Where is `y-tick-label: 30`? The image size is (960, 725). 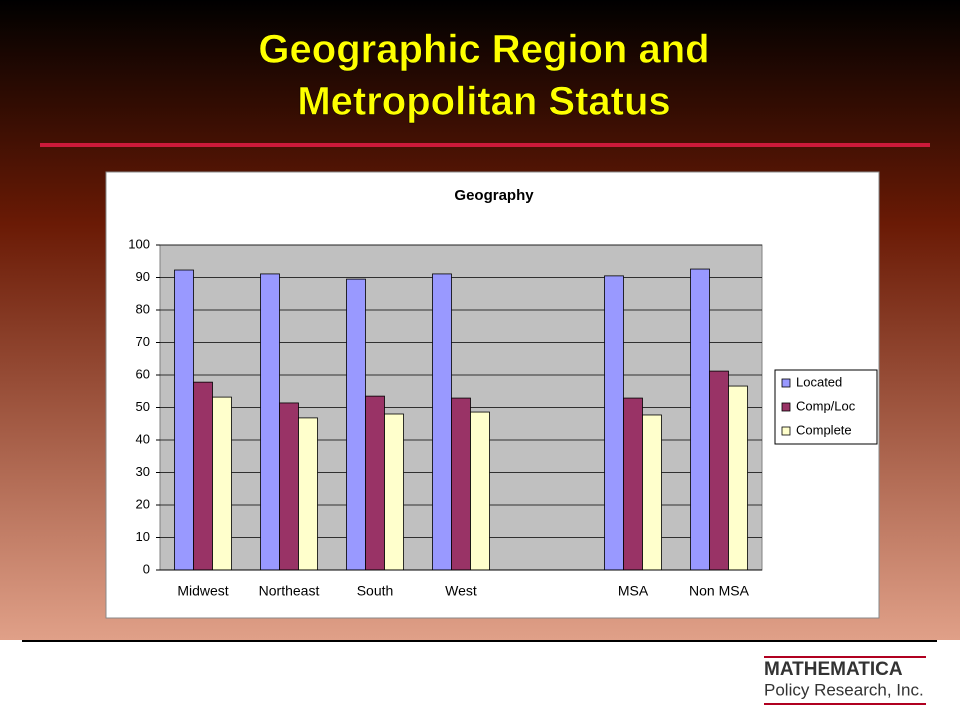 y-tick-label: 30 is located at coordinates (143, 471).